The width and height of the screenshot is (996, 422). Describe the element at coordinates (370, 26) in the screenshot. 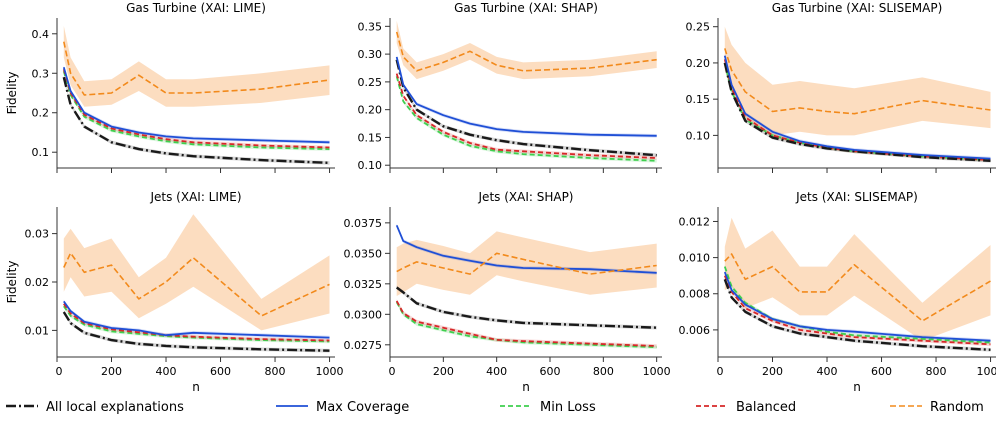

I see `y-tick-label: 0.35` at that location.